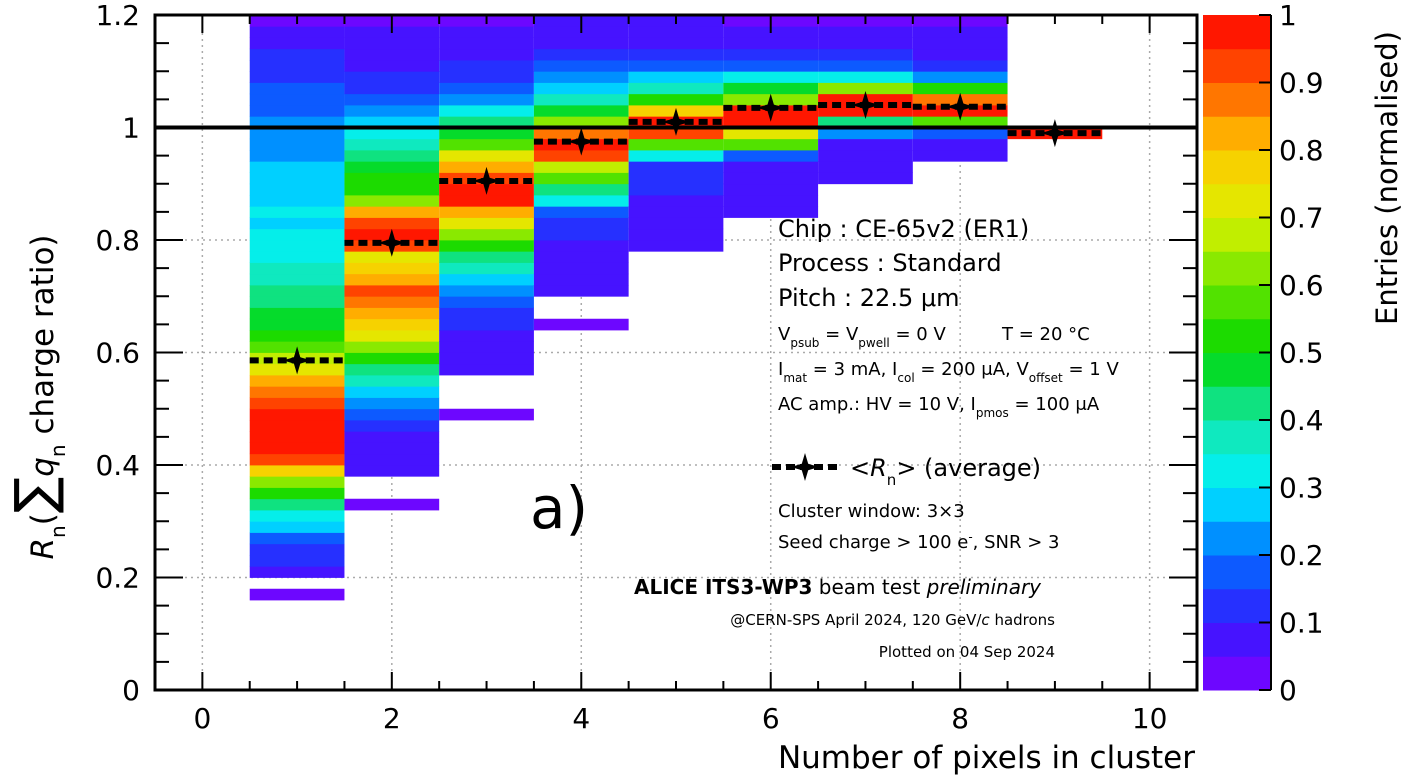 The image size is (1410, 782). Describe the element at coordinates (873, 542) in the screenshot. I see `seed-main: Seed charge > 100 e` at that location.